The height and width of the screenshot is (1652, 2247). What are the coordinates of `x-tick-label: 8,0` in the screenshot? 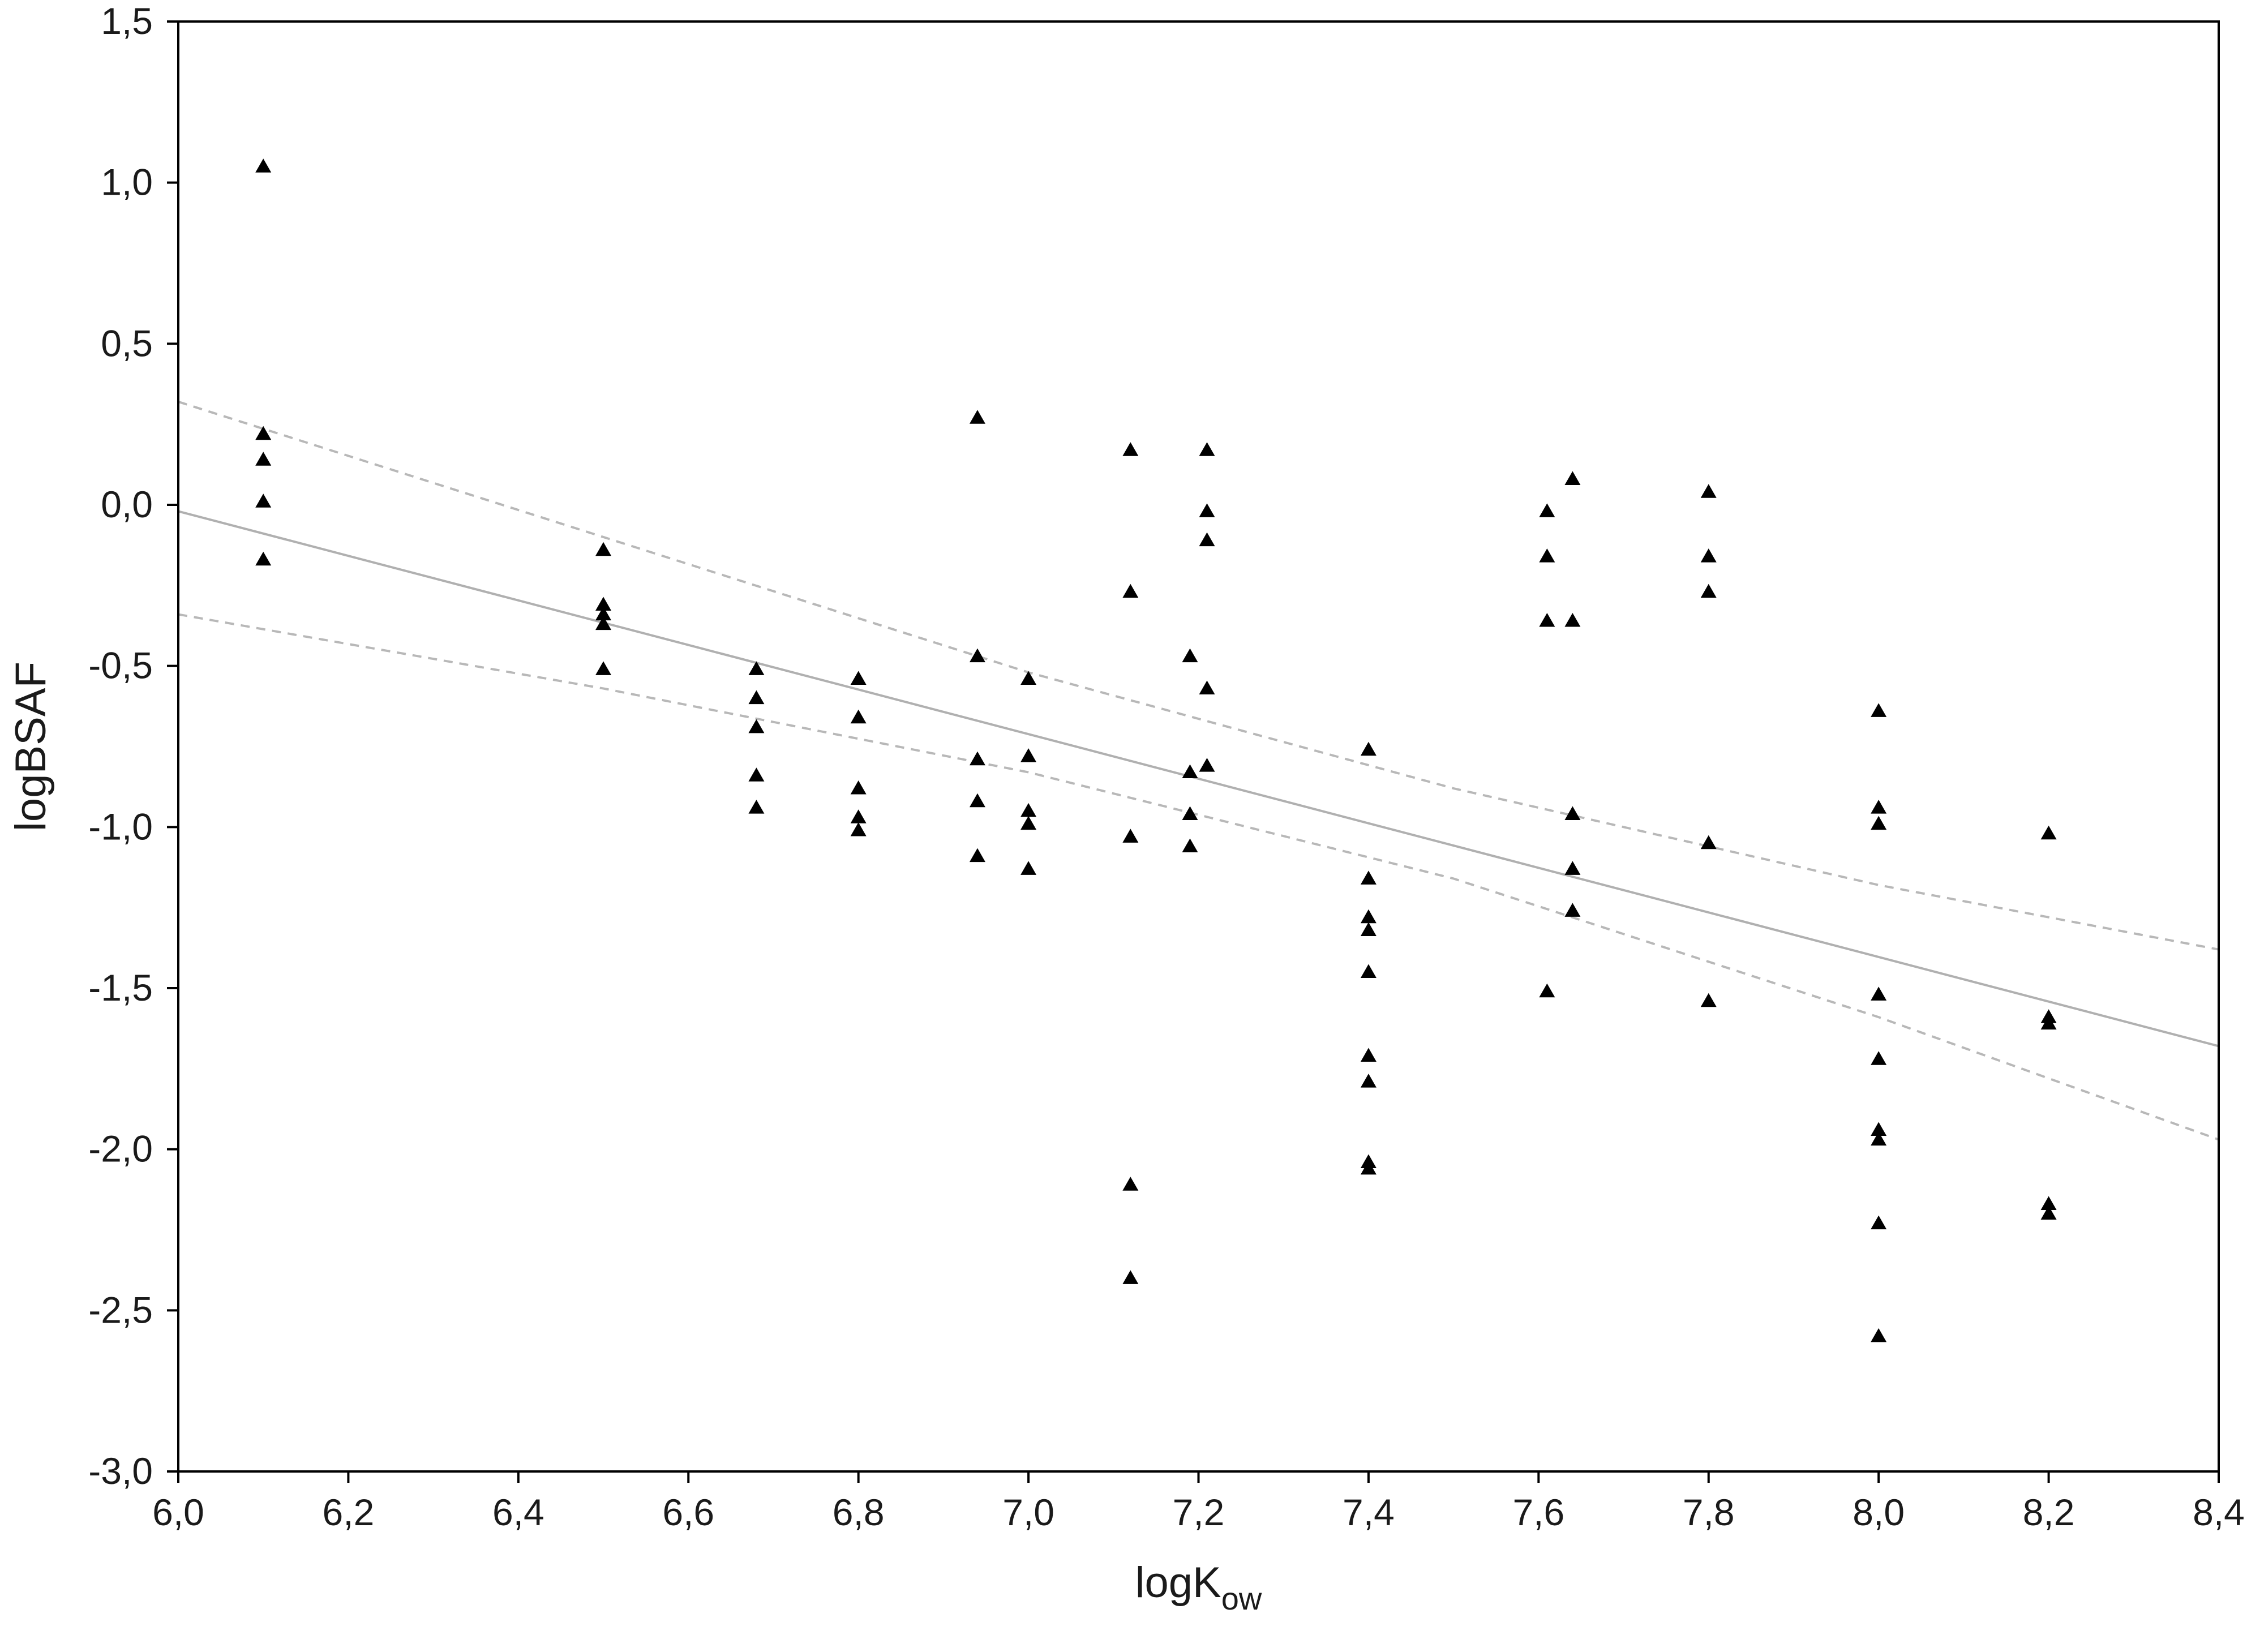 It's located at (1879, 1512).